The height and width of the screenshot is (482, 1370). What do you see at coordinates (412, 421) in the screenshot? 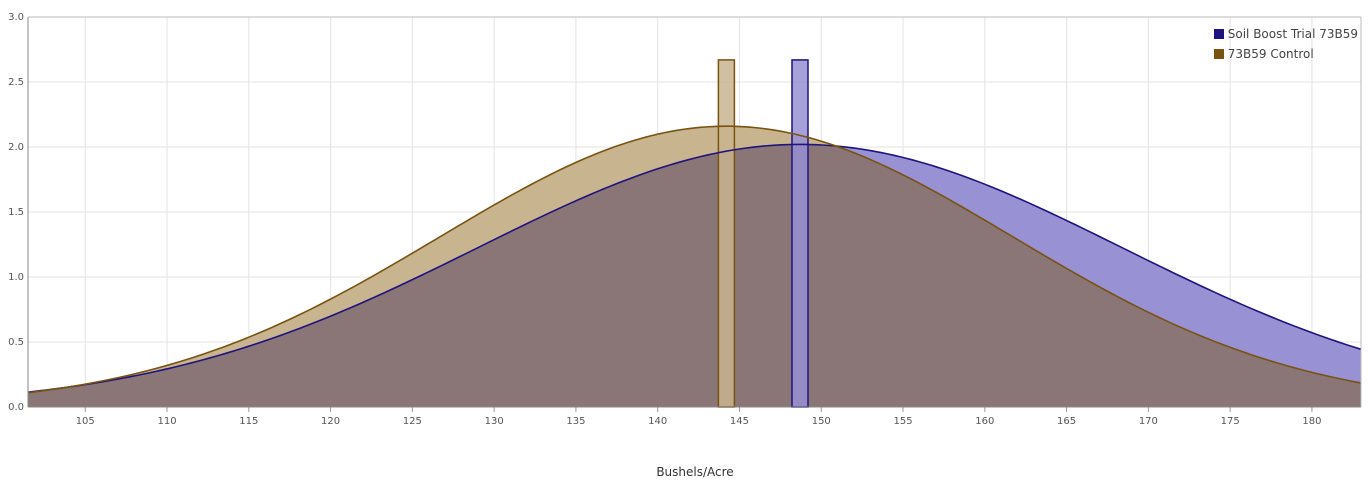
I see `x-tick-label: 125` at bounding box center [412, 421].